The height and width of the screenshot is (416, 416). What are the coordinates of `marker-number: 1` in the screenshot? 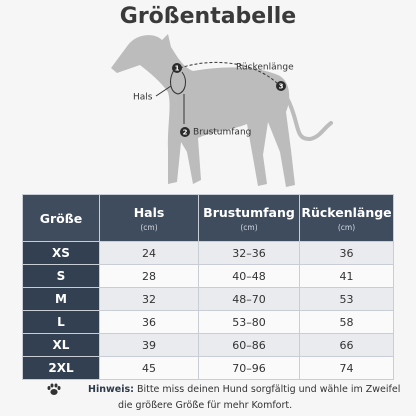 It's located at (177, 69).